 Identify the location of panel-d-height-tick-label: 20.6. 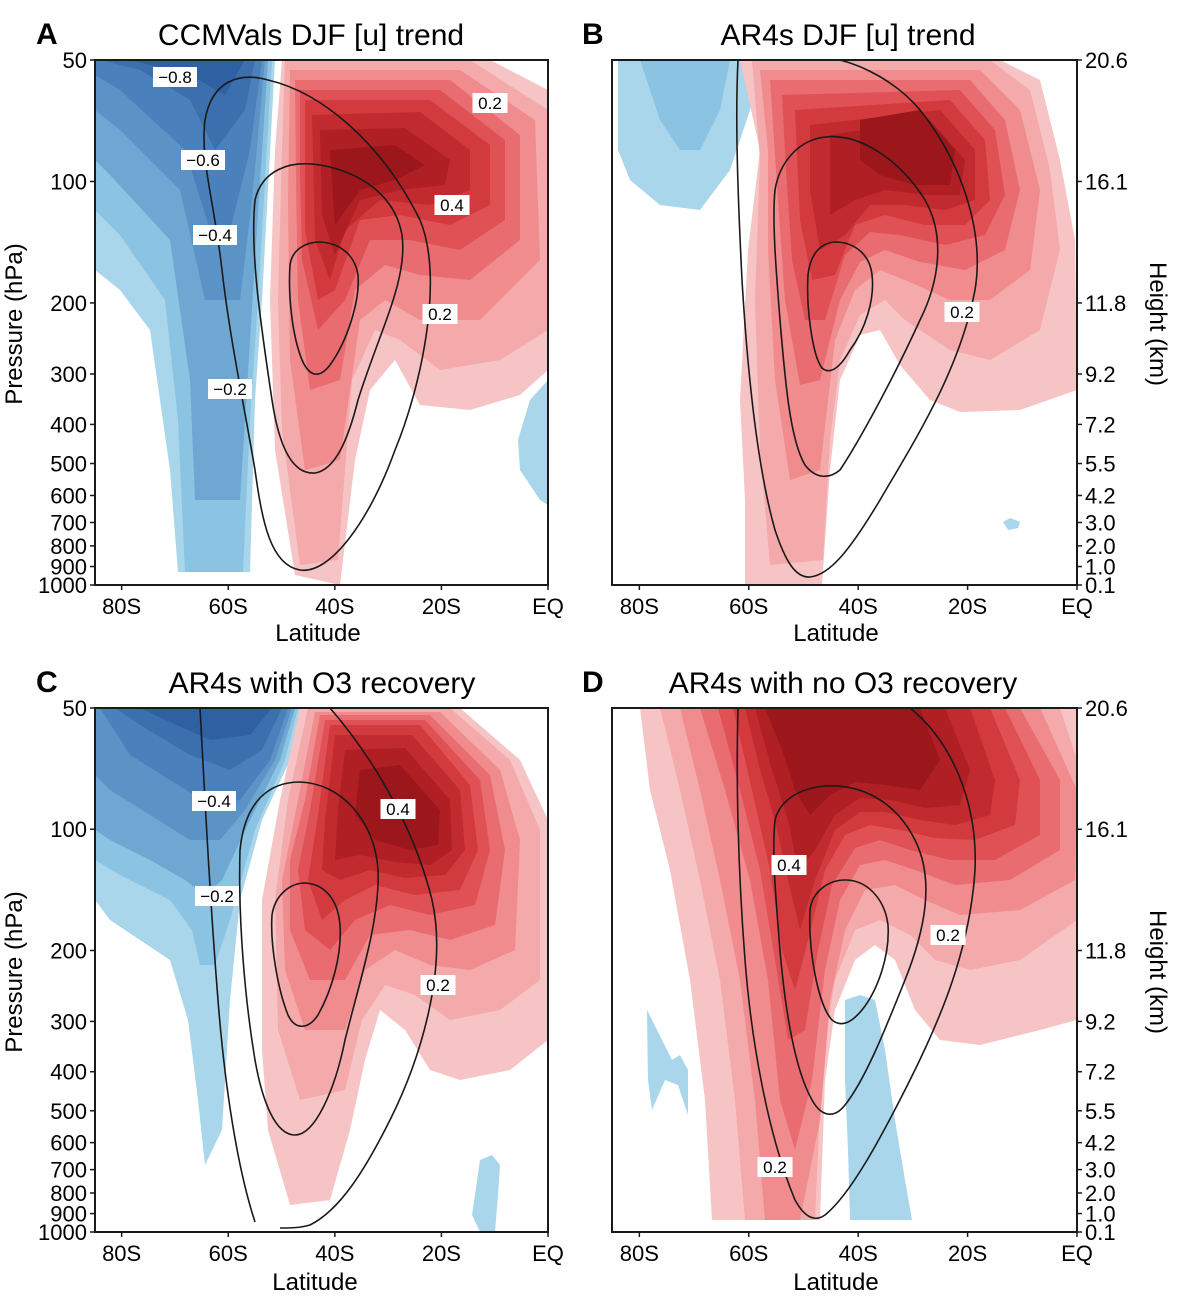
(1106, 708).